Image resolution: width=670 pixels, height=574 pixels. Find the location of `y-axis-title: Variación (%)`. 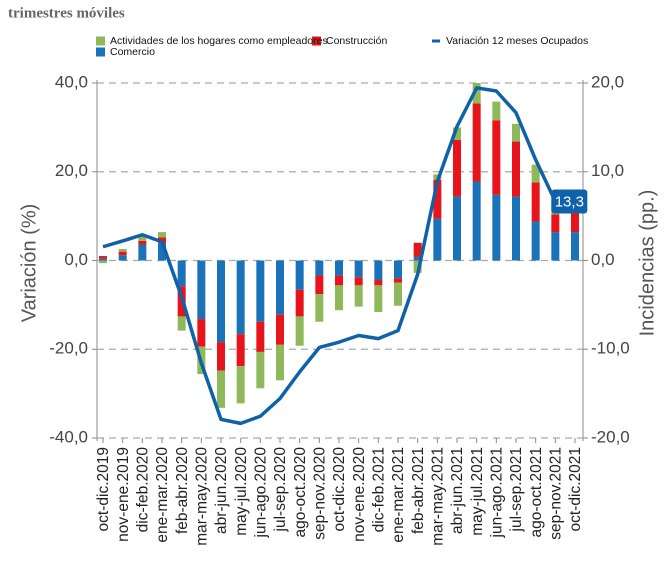

y-axis-title: Variación (%) is located at coordinates (29, 263).